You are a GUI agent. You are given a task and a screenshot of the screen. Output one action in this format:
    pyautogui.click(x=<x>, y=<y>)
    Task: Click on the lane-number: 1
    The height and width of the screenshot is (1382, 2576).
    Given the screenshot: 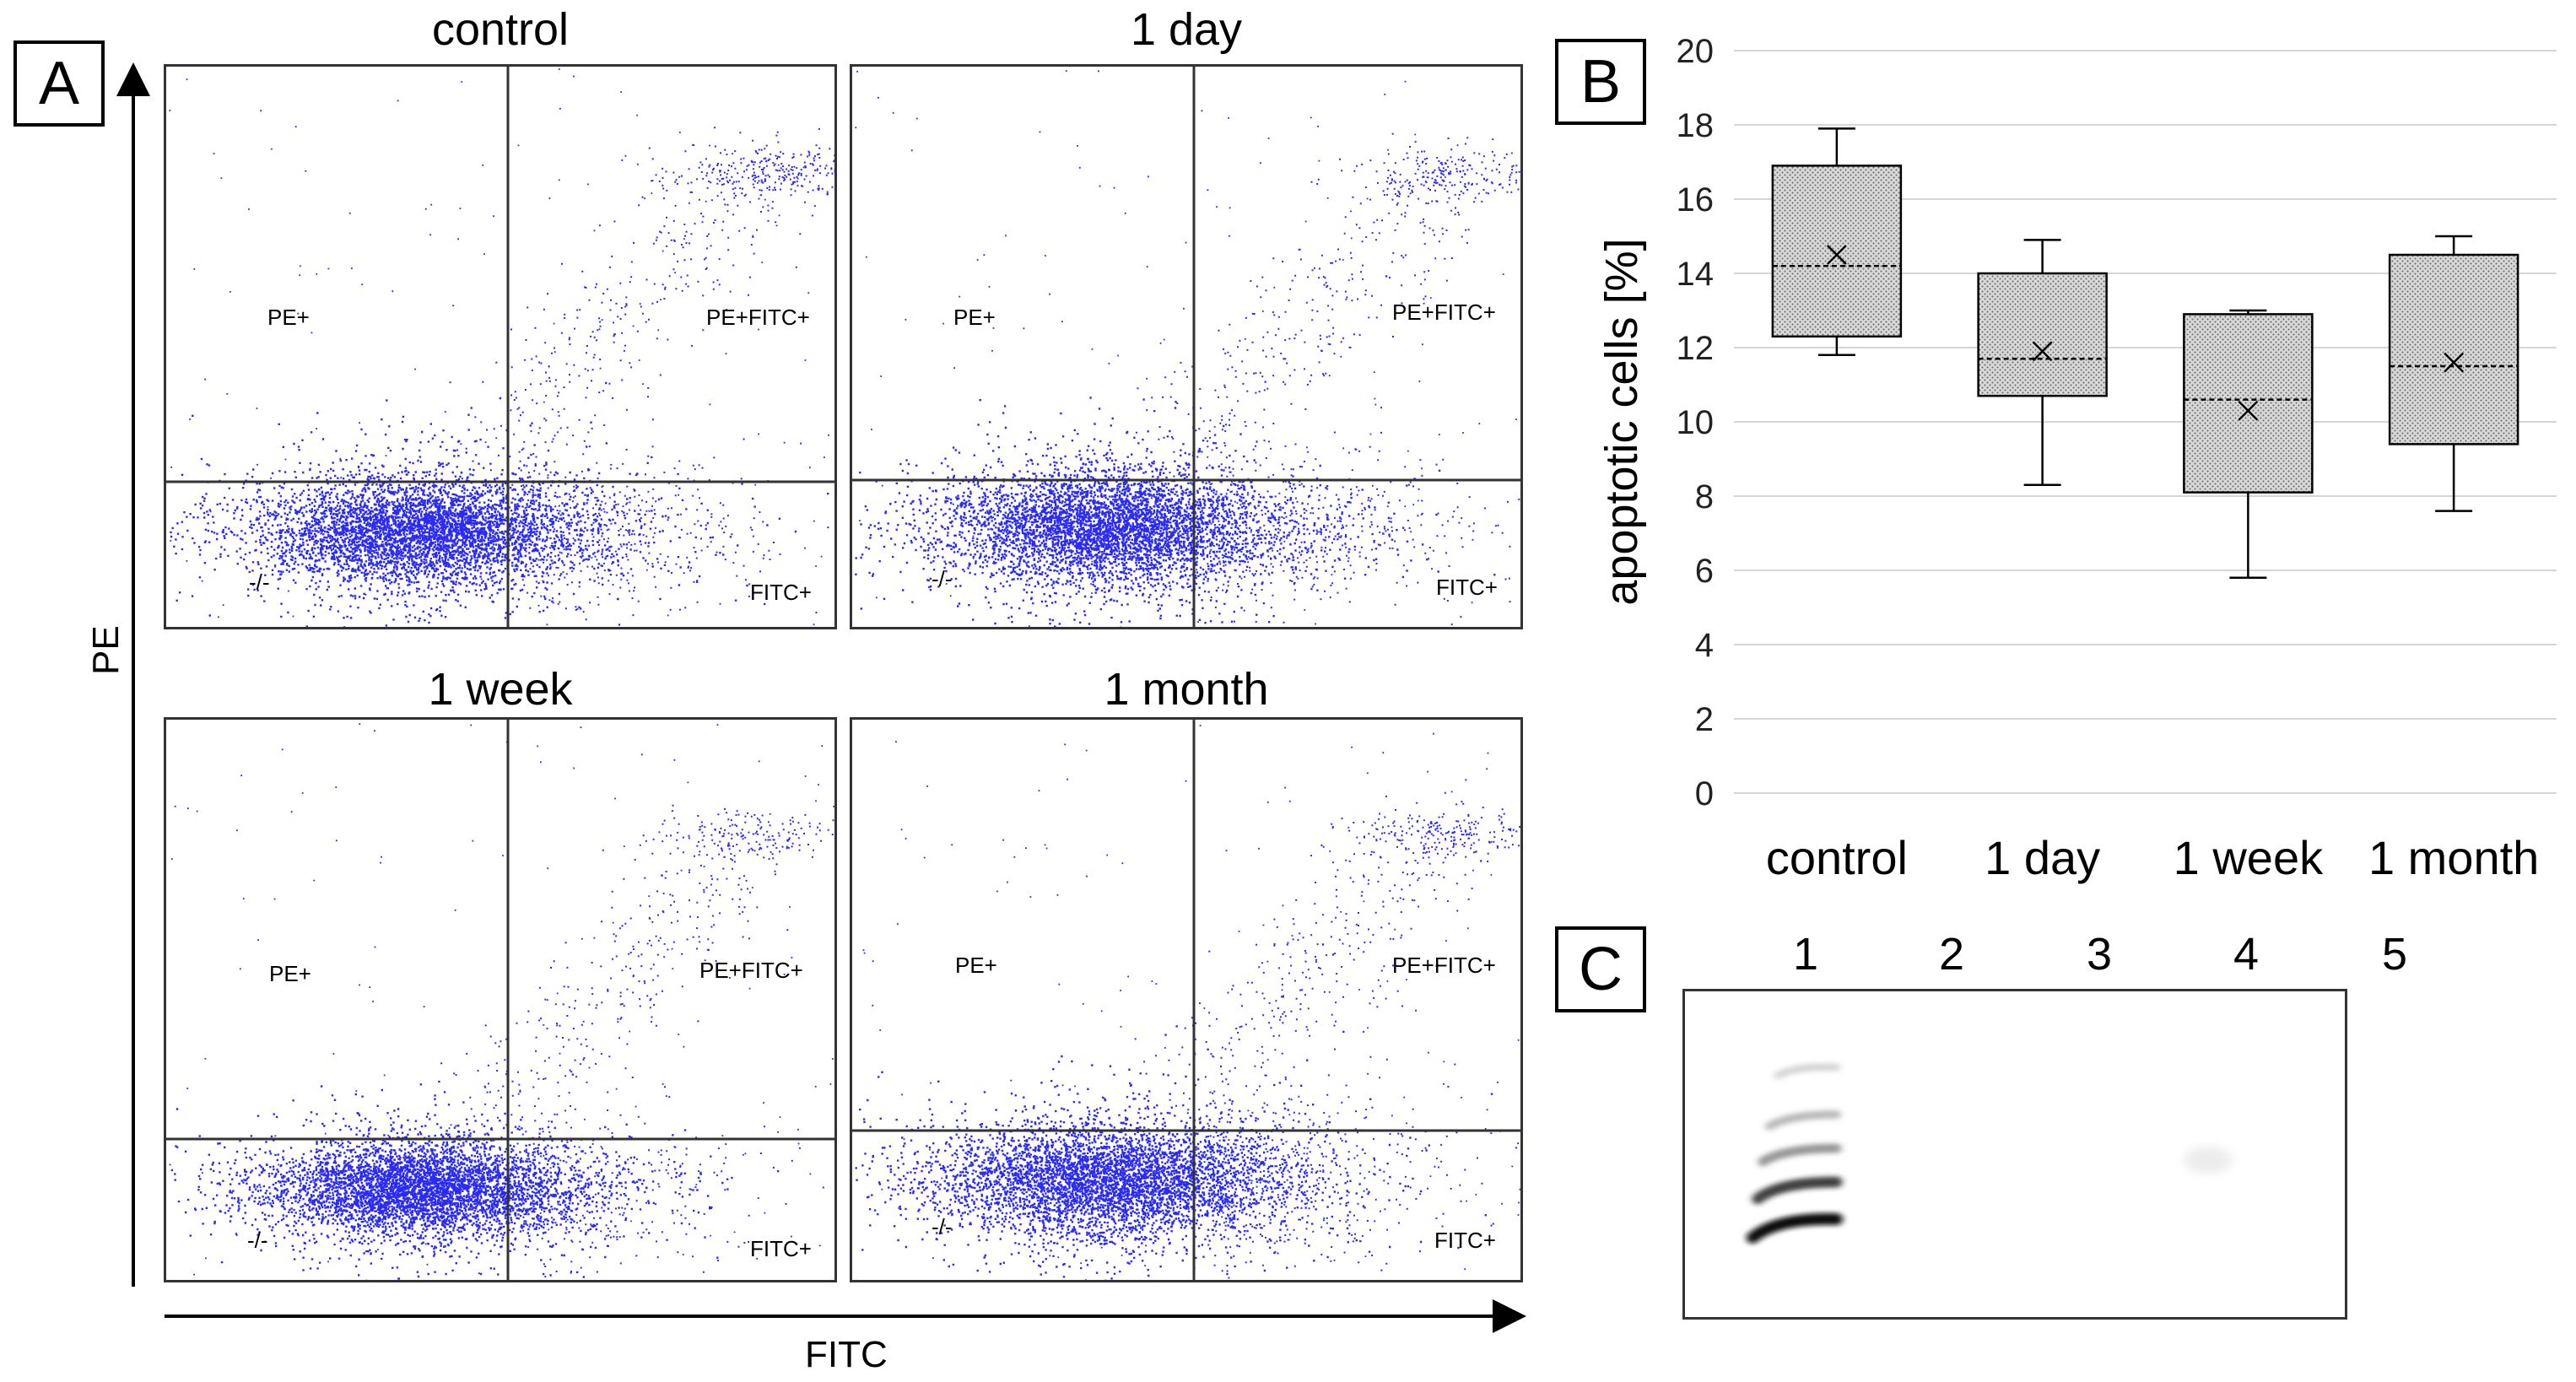 What is the action you would take?
    pyautogui.click(x=1806, y=954)
    